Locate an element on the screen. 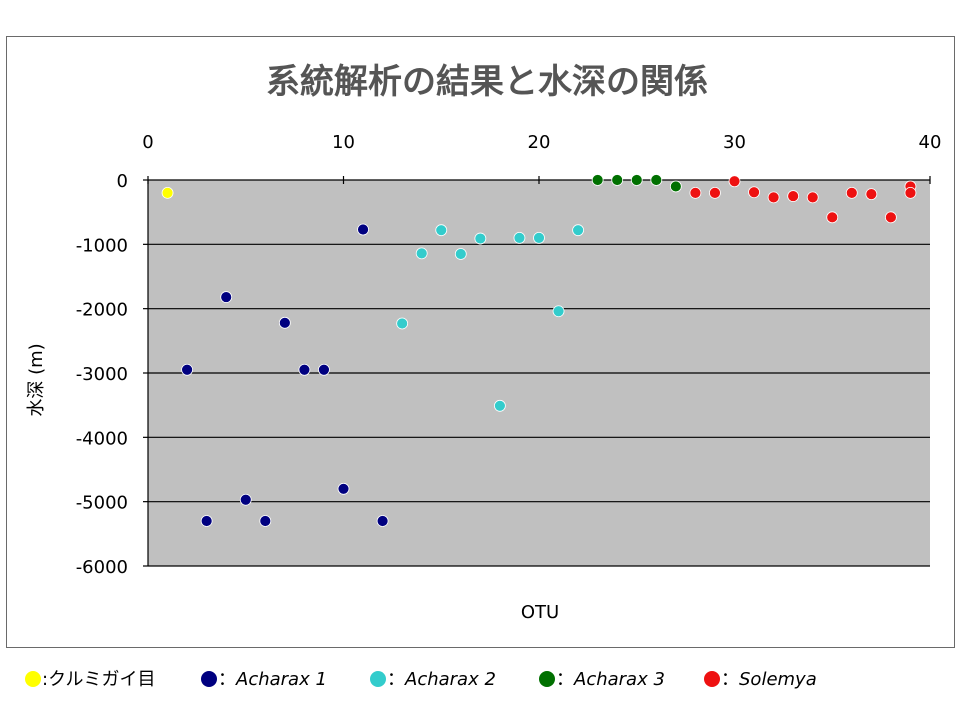 The width and height of the screenshot is (960, 720). legend-item: ：Solemya is located at coordinates (760, 679).